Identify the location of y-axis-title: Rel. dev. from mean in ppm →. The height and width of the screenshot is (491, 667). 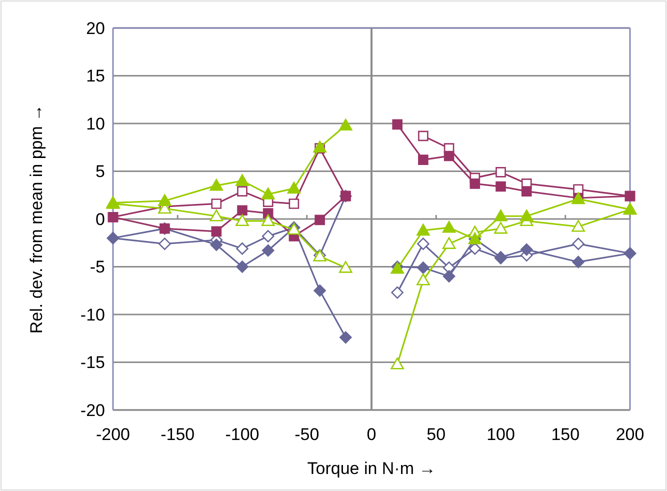
(36, 219).